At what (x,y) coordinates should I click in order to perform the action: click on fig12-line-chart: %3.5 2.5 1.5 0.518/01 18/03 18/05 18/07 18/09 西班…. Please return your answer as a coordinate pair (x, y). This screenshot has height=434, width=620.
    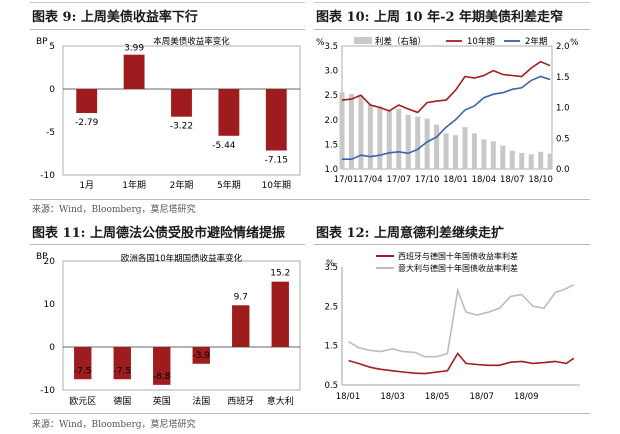
    Looking at the image, I should click on (452, 326).